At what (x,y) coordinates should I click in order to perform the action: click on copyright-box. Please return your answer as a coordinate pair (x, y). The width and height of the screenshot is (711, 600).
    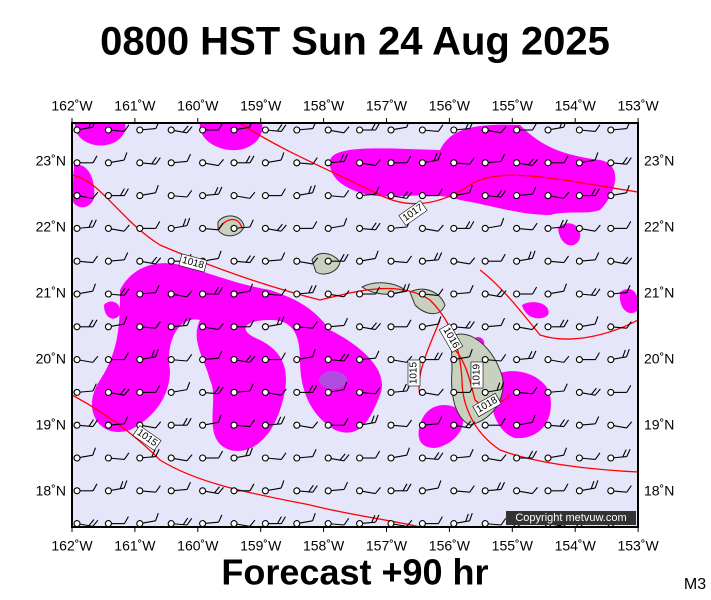
    Looking at the image, I should click on (571, 518).